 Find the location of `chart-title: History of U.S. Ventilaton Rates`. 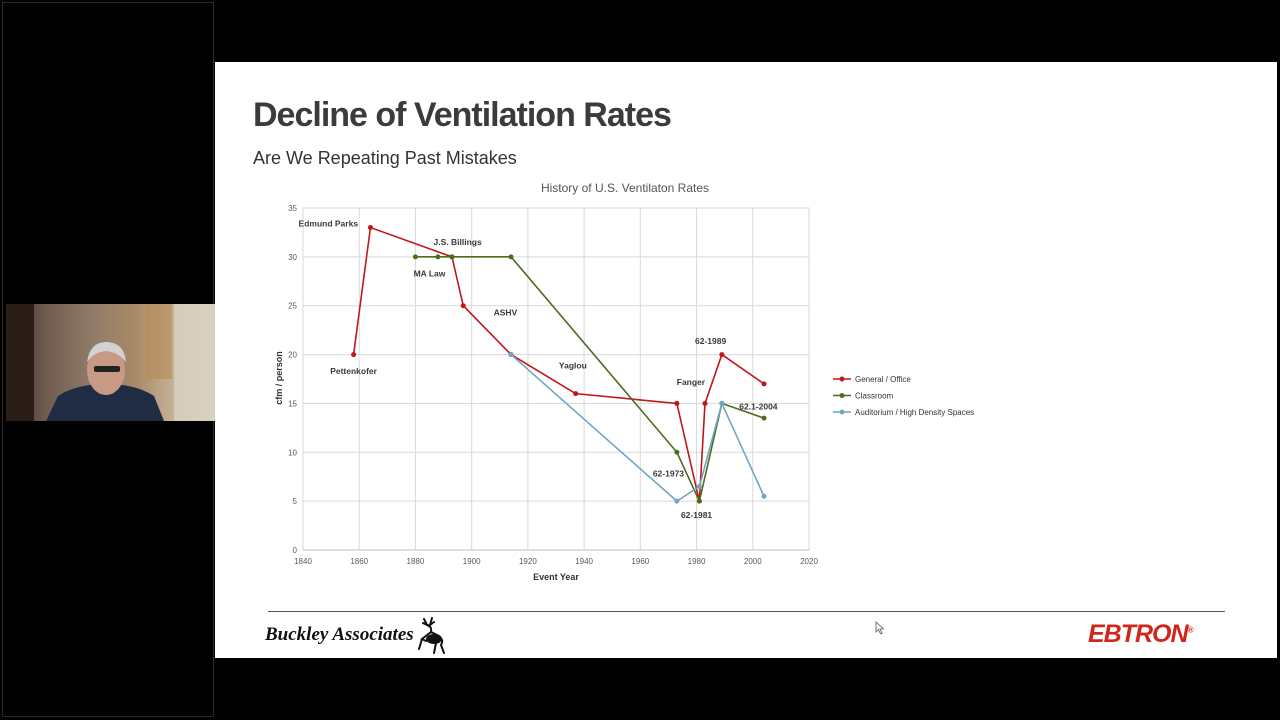

chart-title: History of U.S. Ventilaton Rates is located at coordinates (625, 188).